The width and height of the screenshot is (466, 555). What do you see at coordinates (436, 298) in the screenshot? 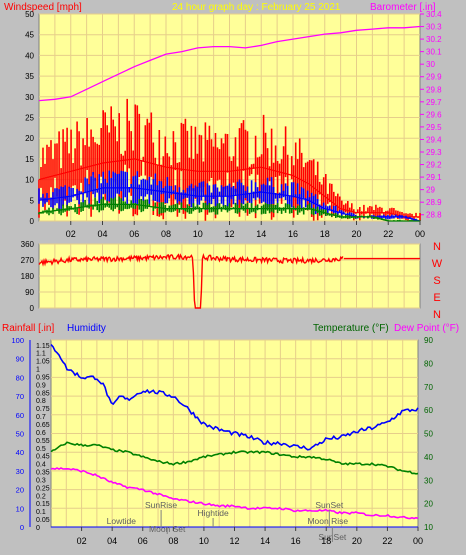
I see `direction-label: E` at bounding box center [436, 298].